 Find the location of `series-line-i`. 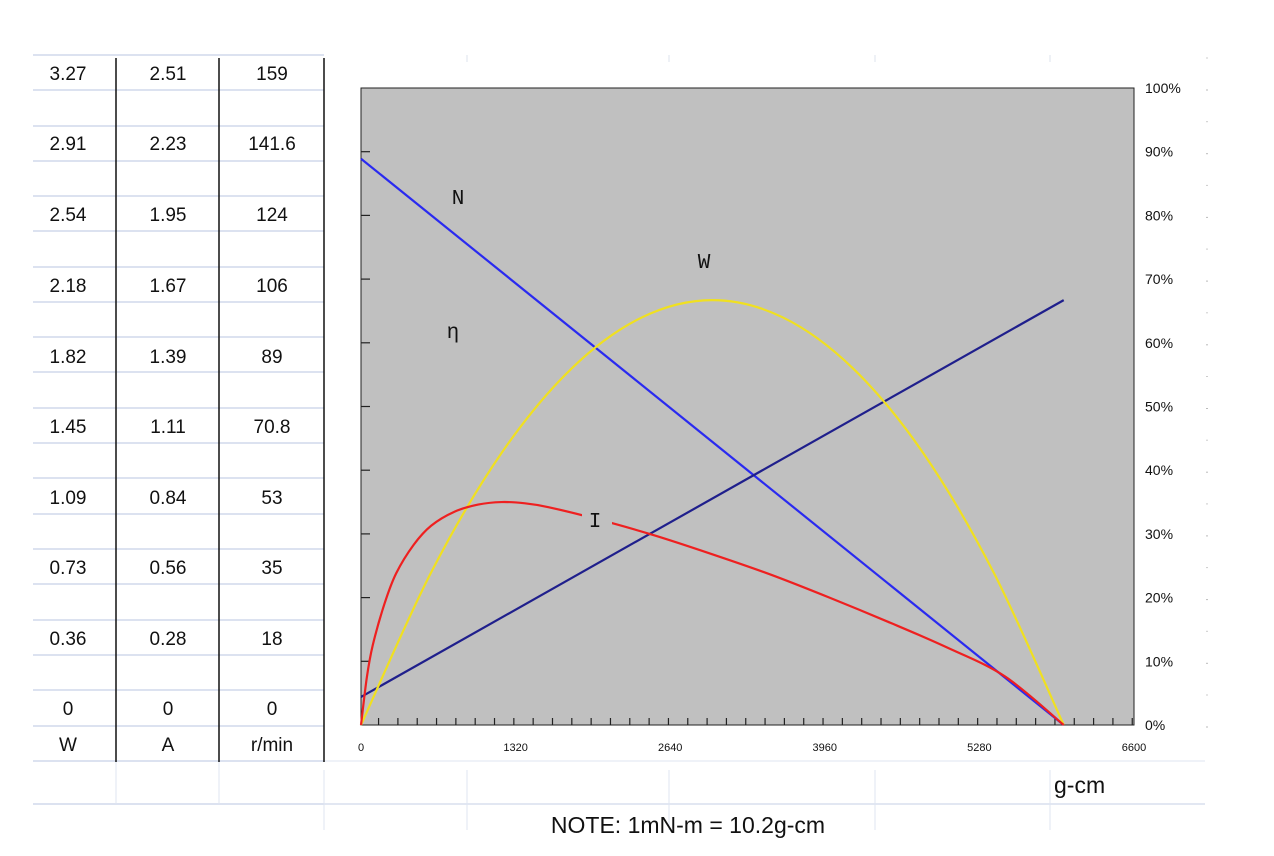

series-line-i is located at coordinates (712, 613).